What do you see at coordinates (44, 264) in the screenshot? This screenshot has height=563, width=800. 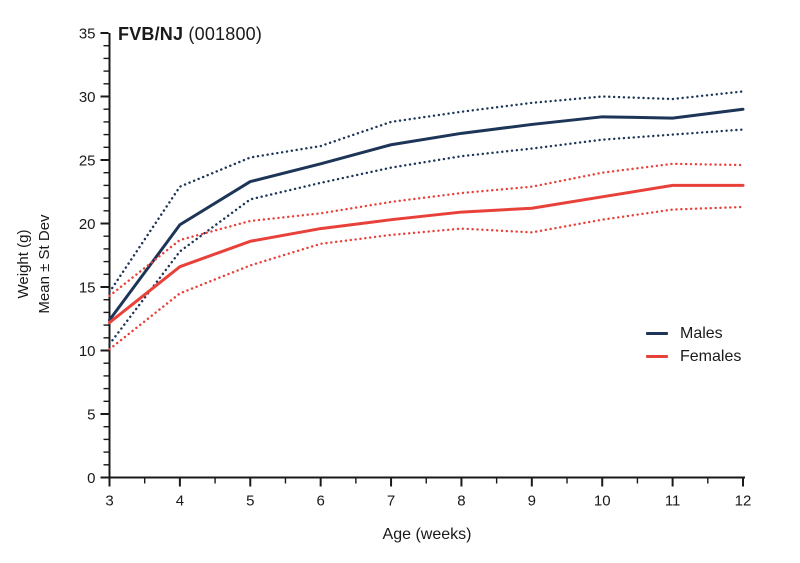 I see `y-axis-label-line2: Mean ± St Dev` at bounding box center [44, 264].